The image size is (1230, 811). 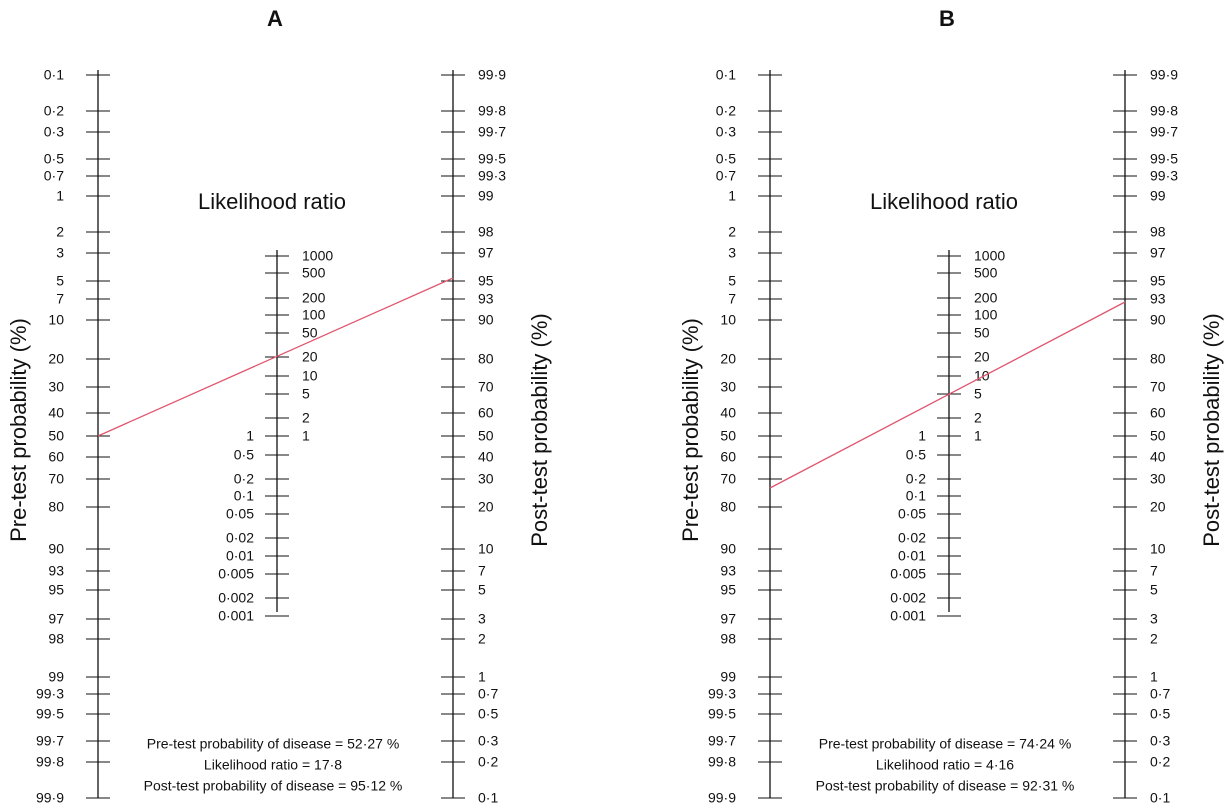 What do you see at coordinates (728, 507) in the screenshot?
I see `tick-label: 80` at bounding box center [728, 507].